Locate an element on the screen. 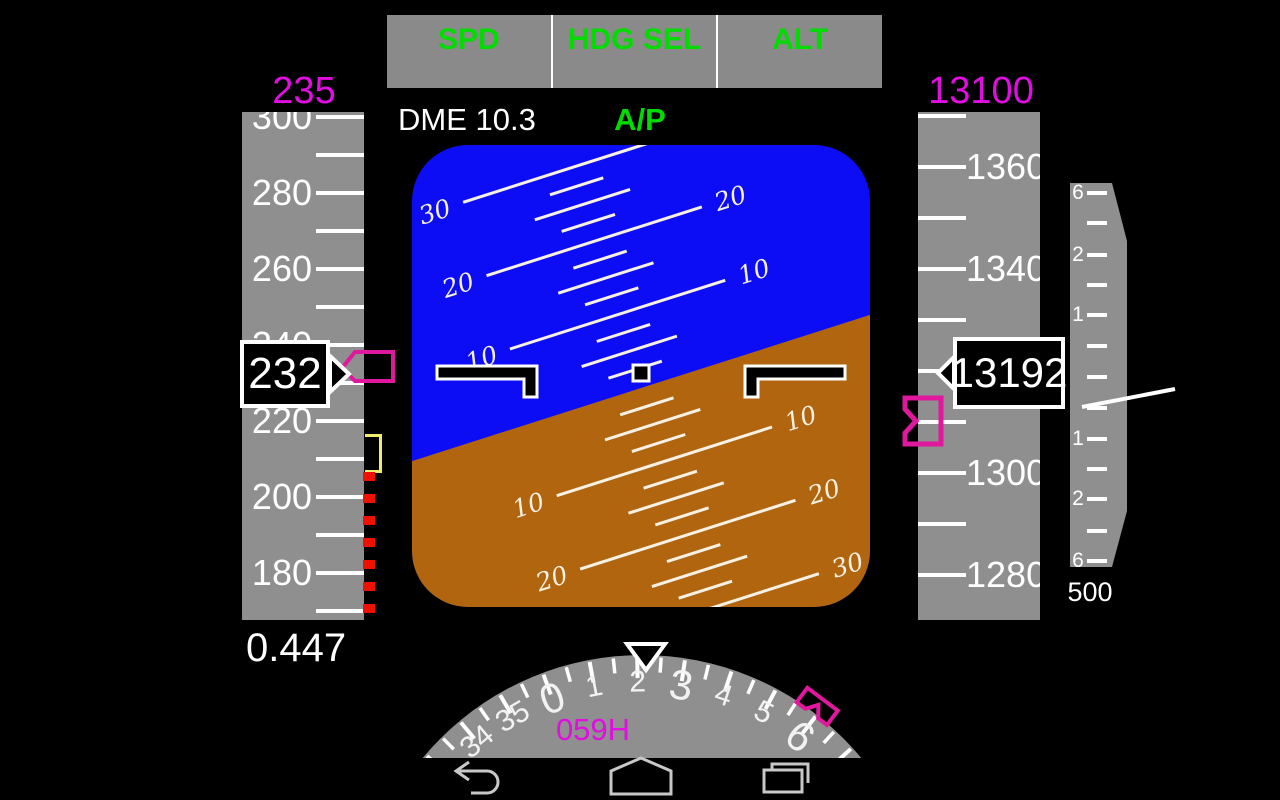 The image size is (1280, 800). vertical-speed-readout: 500 is located at coordinates (1090, 592).